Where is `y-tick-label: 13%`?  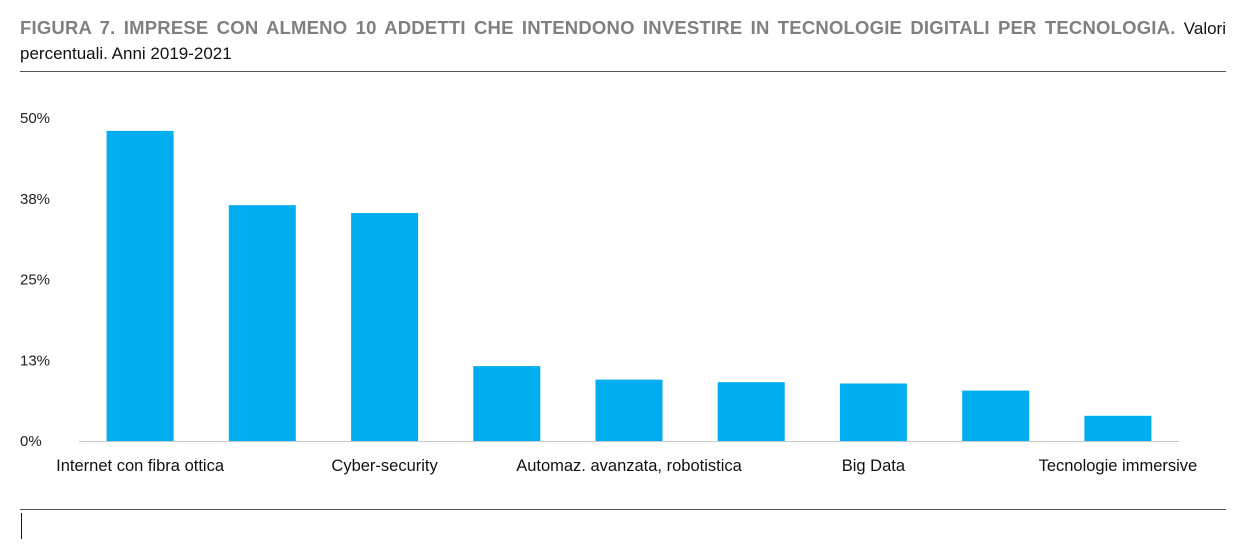 y-tick-label: 13% is located at coordinates (35, 360).